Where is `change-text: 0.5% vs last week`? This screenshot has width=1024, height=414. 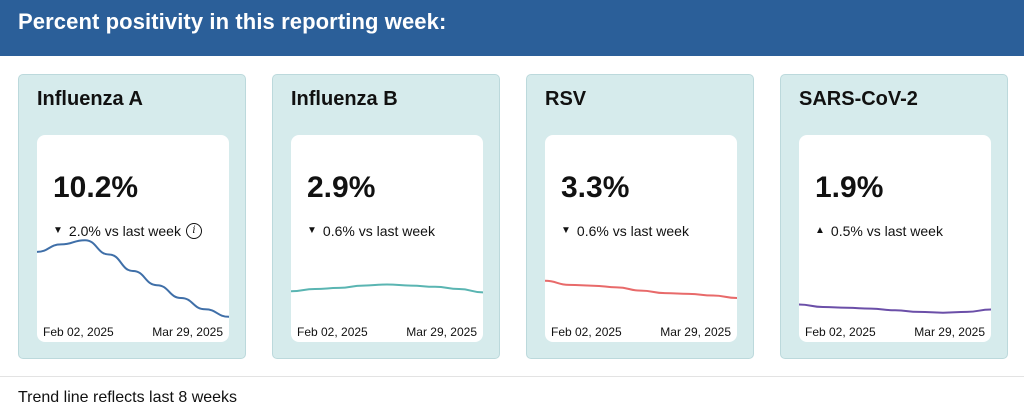 change-text: 0.5% vs last week is located at coordinates (886, 231).